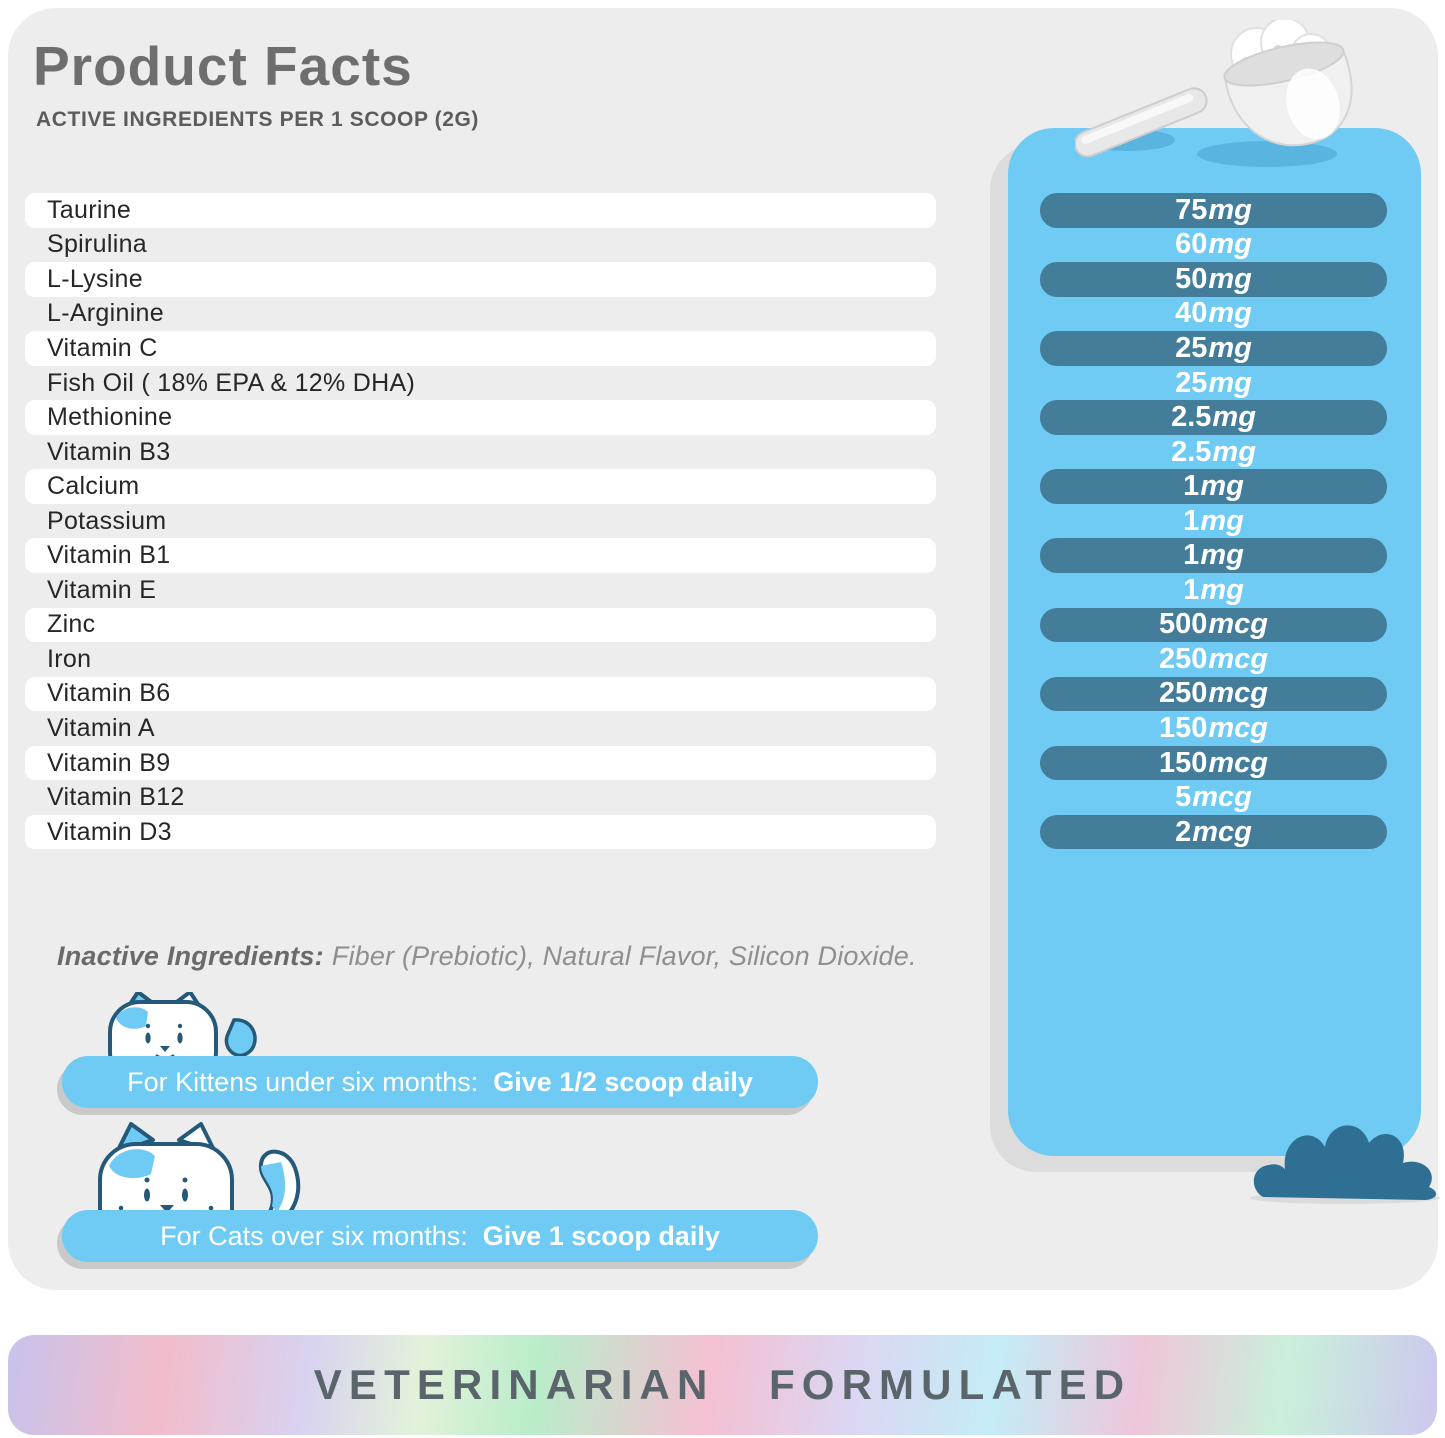 The height and width of the screenshot is (1438, 1445). What do you see at coordinates (480, 279) in the screenshot?
I see `ingredient-row: L-Lysine` at bounding box center [480, 279].